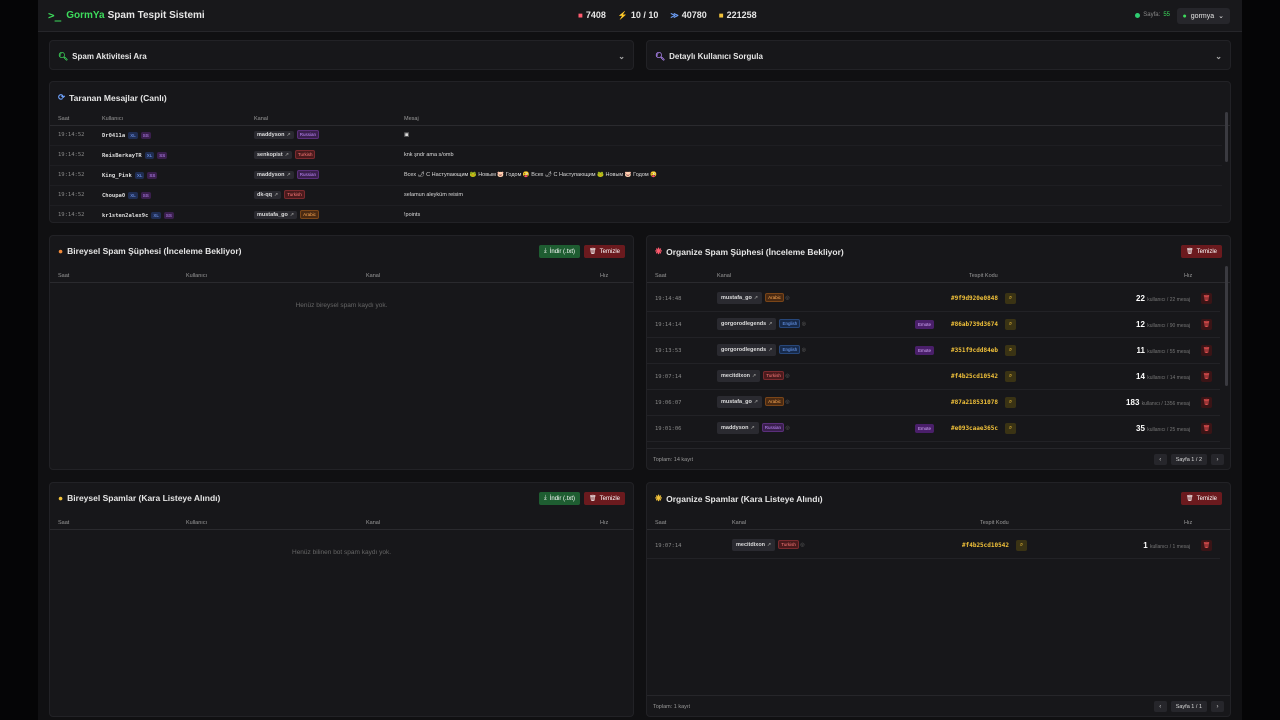  Describe the element at coordinates (1168, 430) in the screenshot. I see `rate-detail: kullanıcı / 25 mesaj` at that location.